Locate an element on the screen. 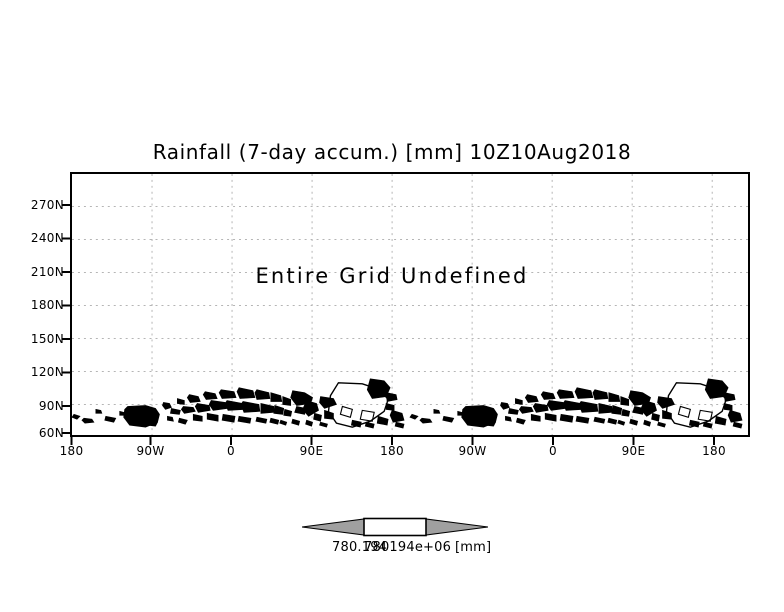  colorbar-tick-labels: 780.194 780194e+06 [mm] is located at coordinates (392, 549).